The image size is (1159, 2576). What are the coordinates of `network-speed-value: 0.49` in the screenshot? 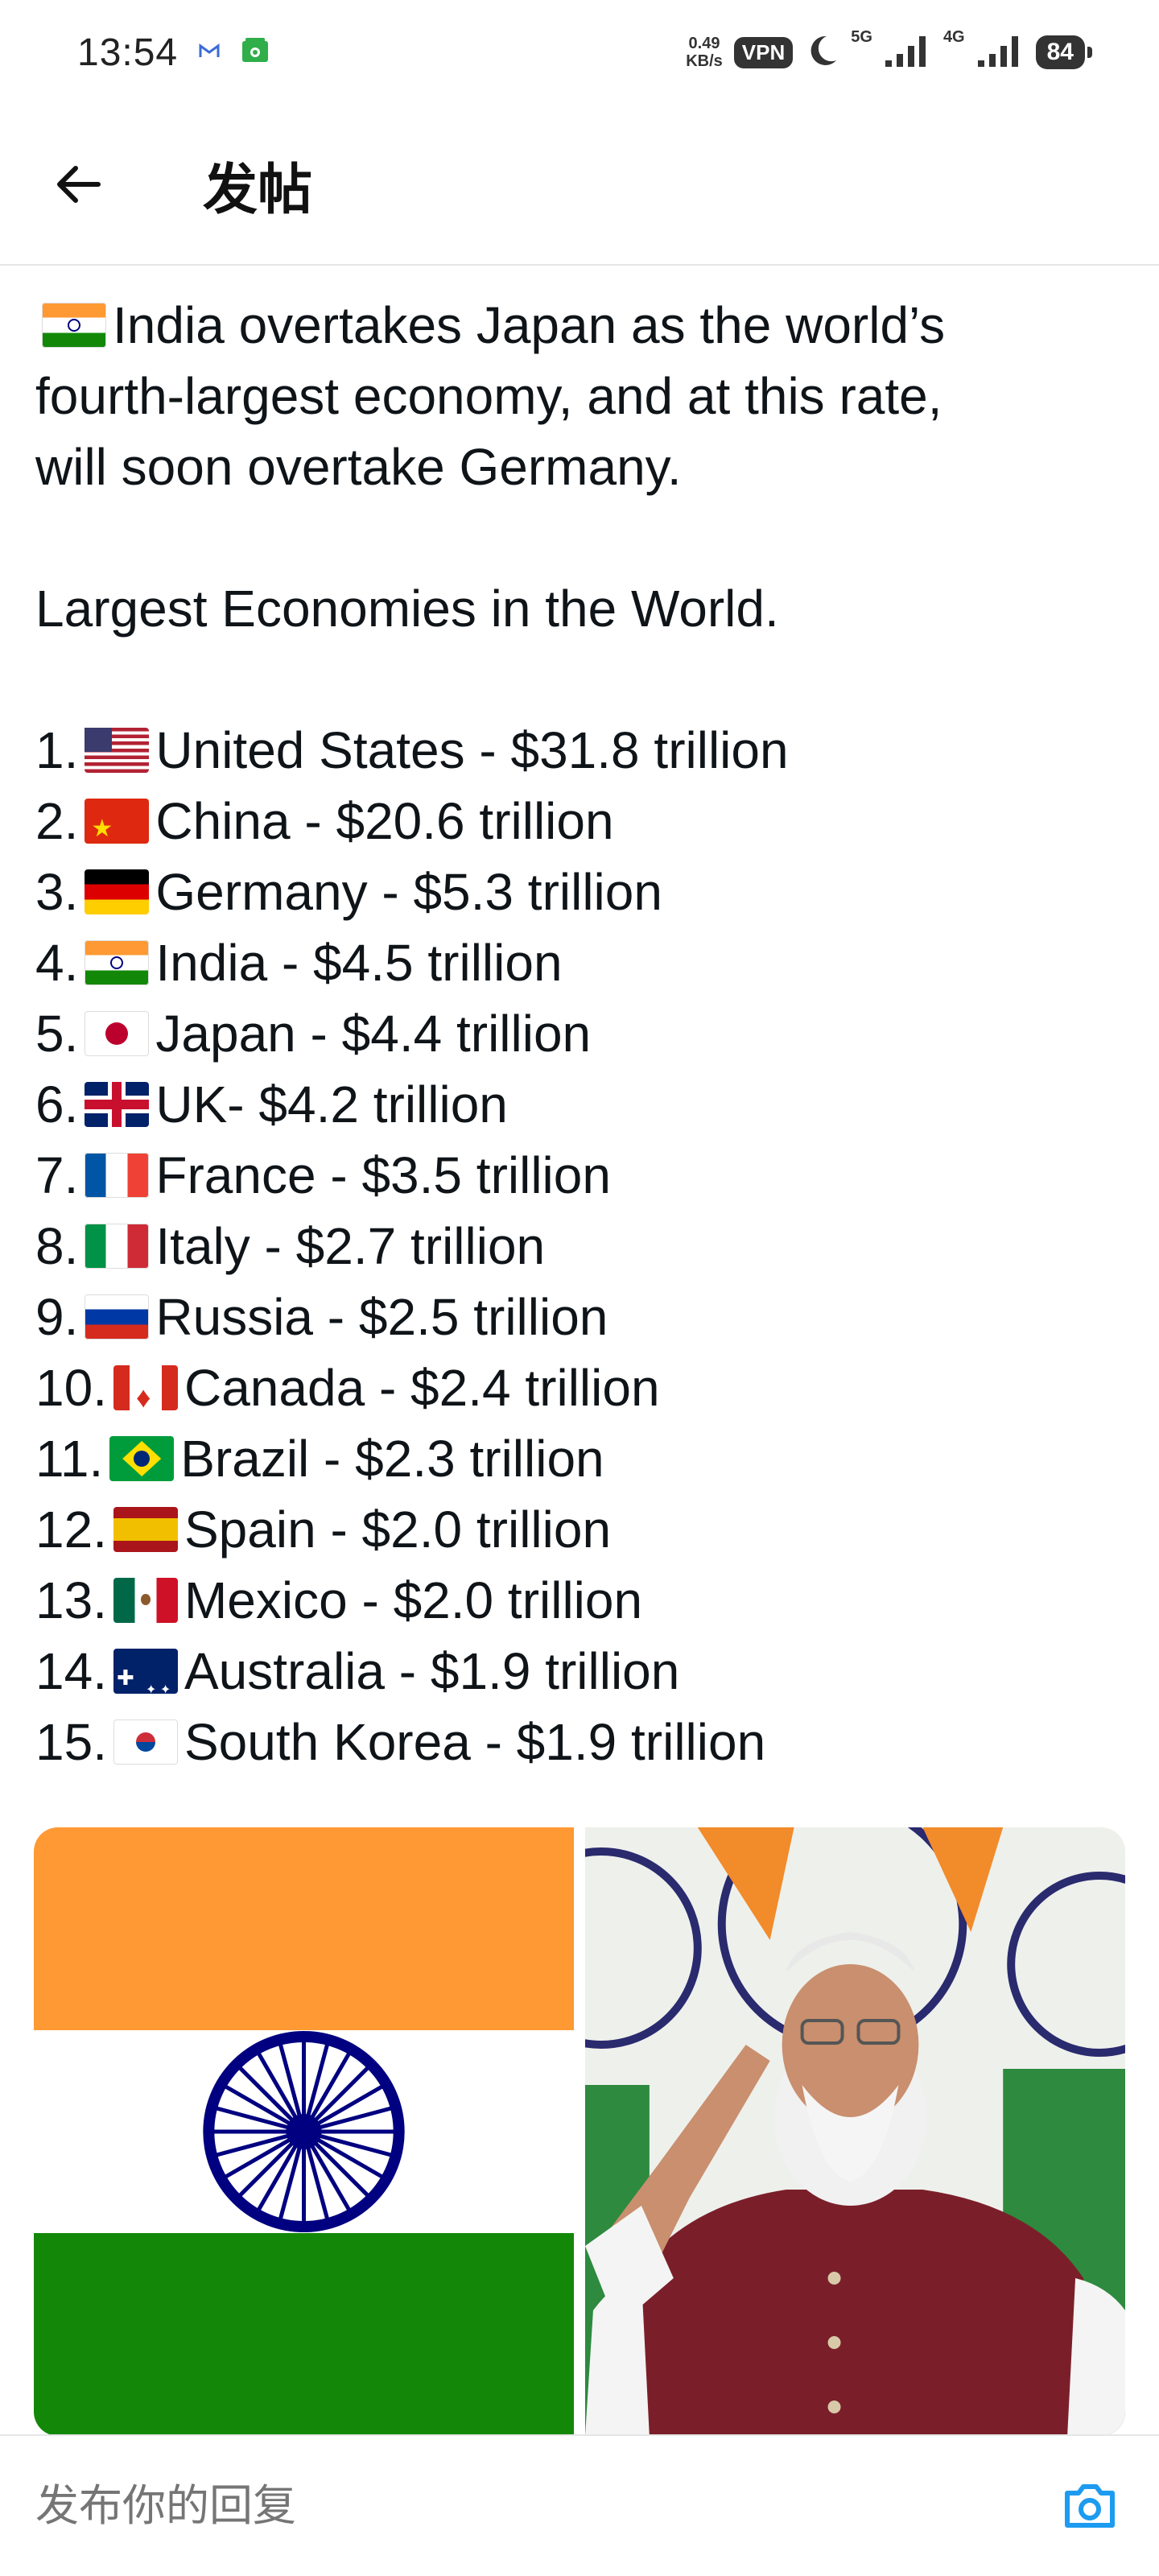 It's located at (704, 43).